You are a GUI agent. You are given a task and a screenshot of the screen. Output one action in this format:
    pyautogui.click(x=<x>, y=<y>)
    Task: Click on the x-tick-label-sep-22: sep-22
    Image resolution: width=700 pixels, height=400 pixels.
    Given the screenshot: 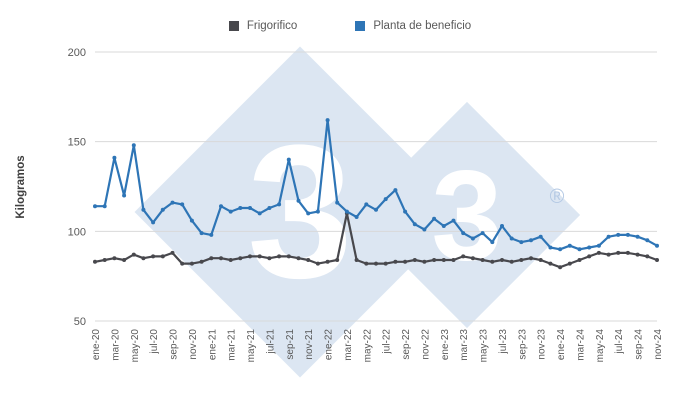 What is the action you would take?
    pyautogui.click(x=406, y=344)
    